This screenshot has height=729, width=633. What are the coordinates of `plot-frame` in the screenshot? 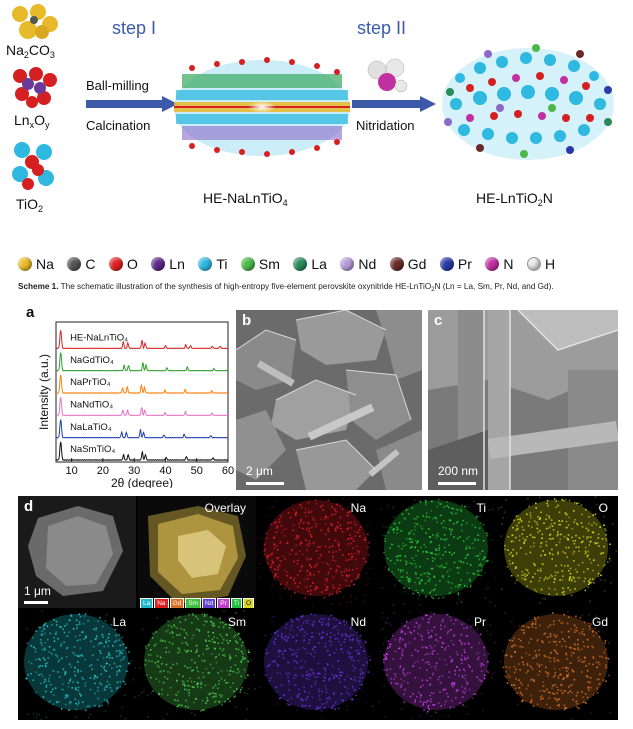 It's located at (142, 392).